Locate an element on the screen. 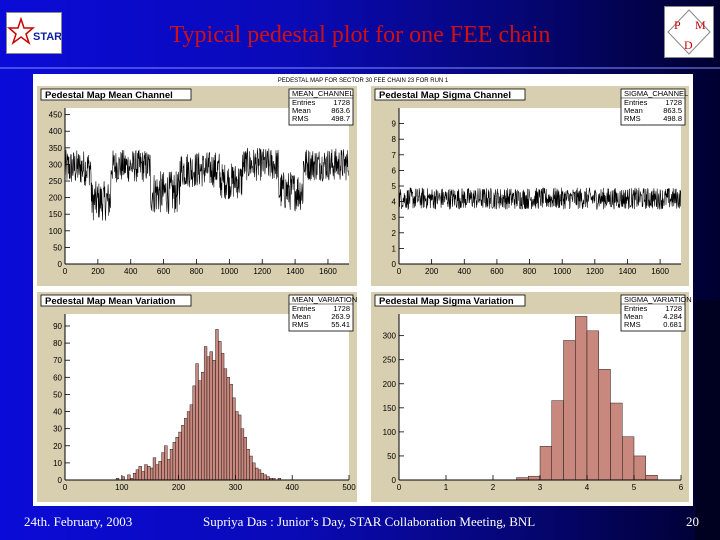 The width and height of the screenshot is (720, 540). stats-name: SIGMA_VARIATION is located at coordinates (658, 299).